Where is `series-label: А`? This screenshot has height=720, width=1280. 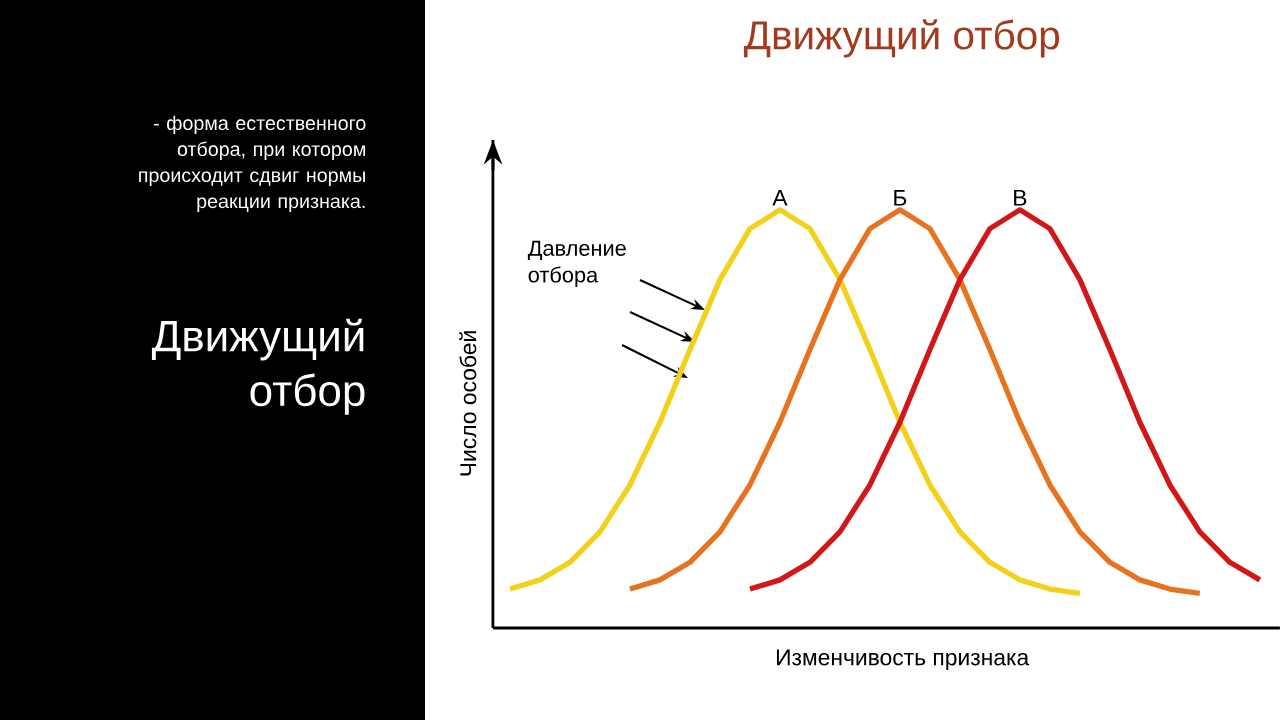 series-label: А is located at coordinates (780, 197).